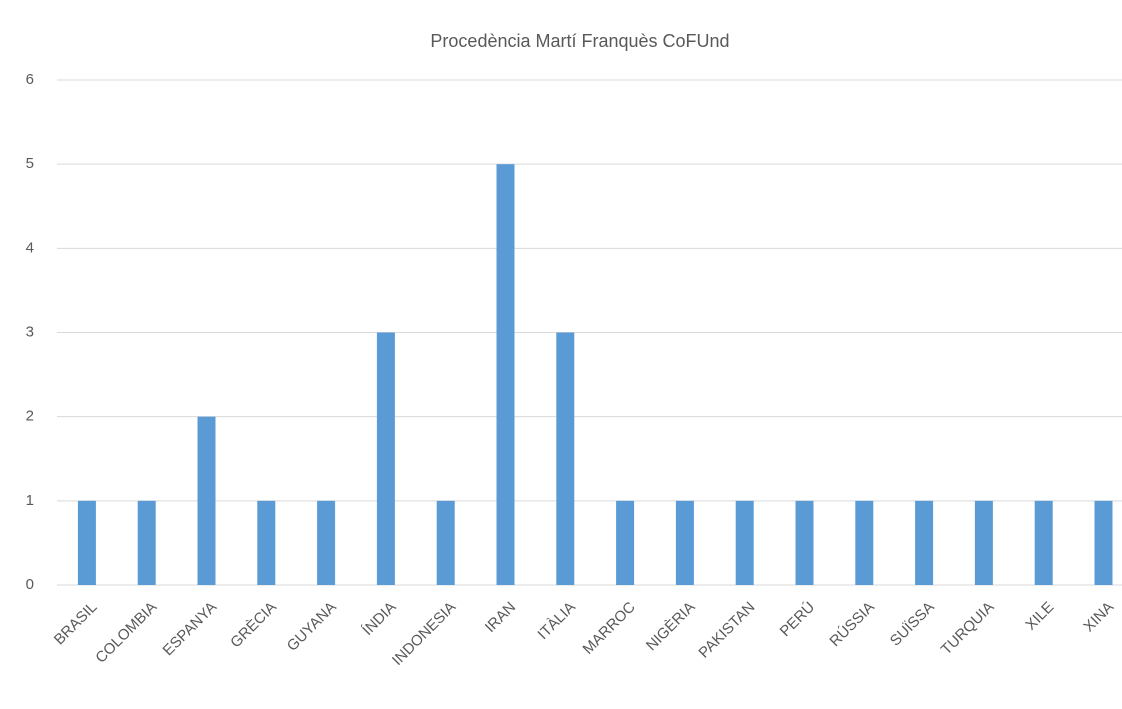 This screenshot has width=1122, height=709. What do you see at coordinates (30, 247) in the screenshot?
I see `y-tick-label: 4` at bounding box center [30, 247].